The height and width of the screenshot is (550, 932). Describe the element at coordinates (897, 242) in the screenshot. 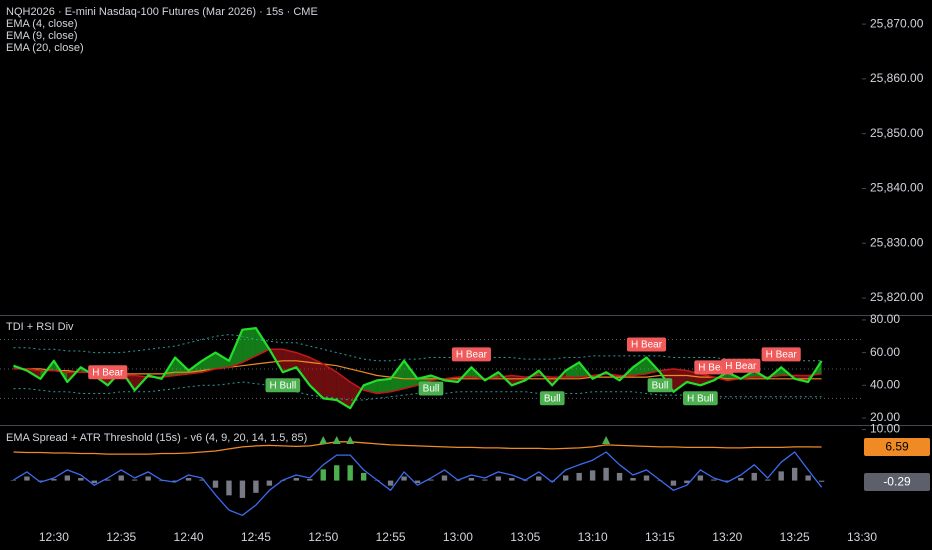

I see `y-tick-label: 25,830.00` at that location.